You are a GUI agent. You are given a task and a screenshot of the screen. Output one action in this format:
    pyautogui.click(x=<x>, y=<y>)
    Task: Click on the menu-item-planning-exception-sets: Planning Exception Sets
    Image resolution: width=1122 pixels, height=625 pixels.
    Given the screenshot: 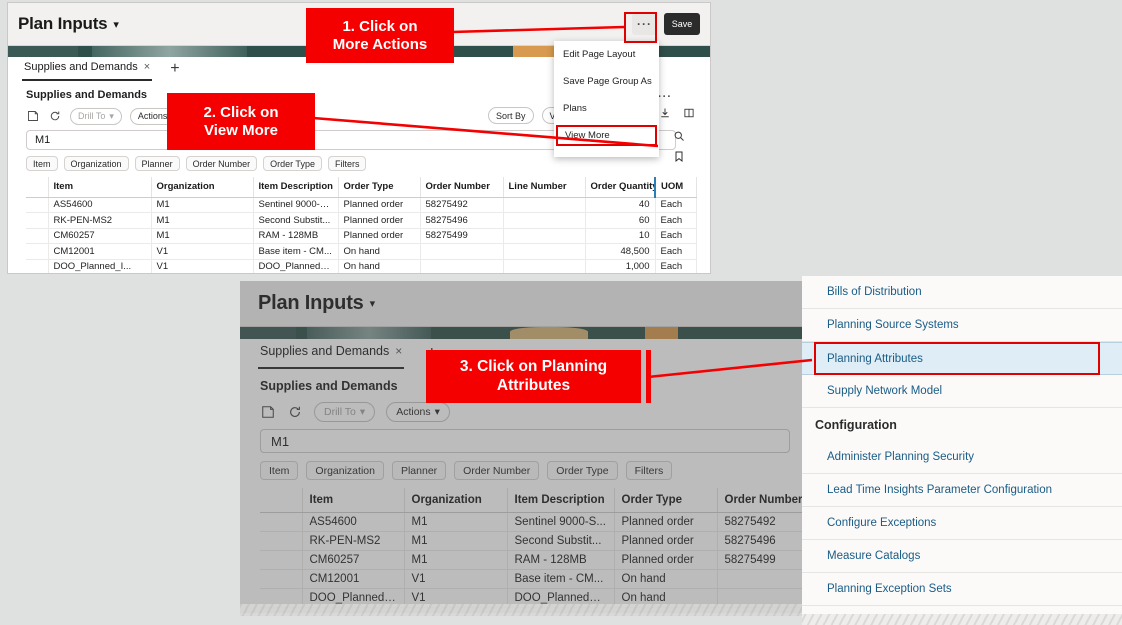 What is the action you would take?
    pyautogui.click(x=962, y=589)
    